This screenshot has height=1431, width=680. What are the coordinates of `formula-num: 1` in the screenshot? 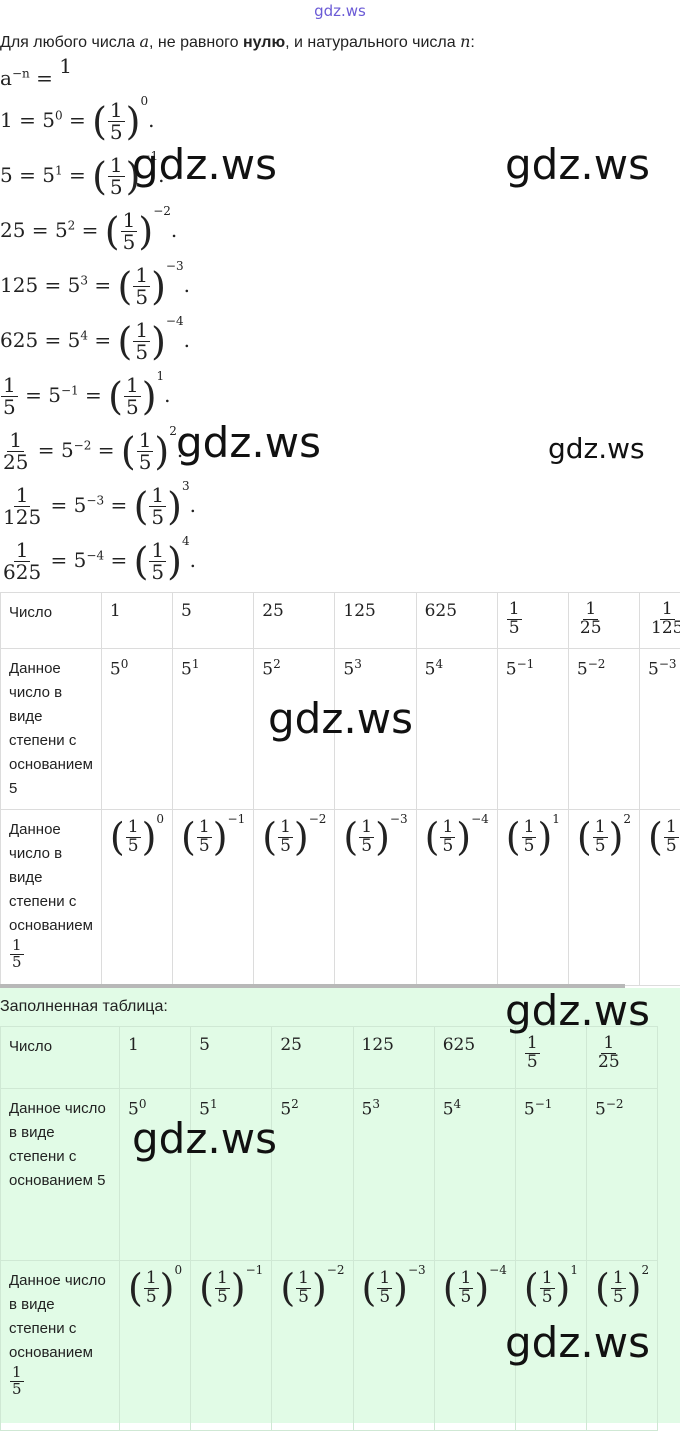 It's located at (65, 66).